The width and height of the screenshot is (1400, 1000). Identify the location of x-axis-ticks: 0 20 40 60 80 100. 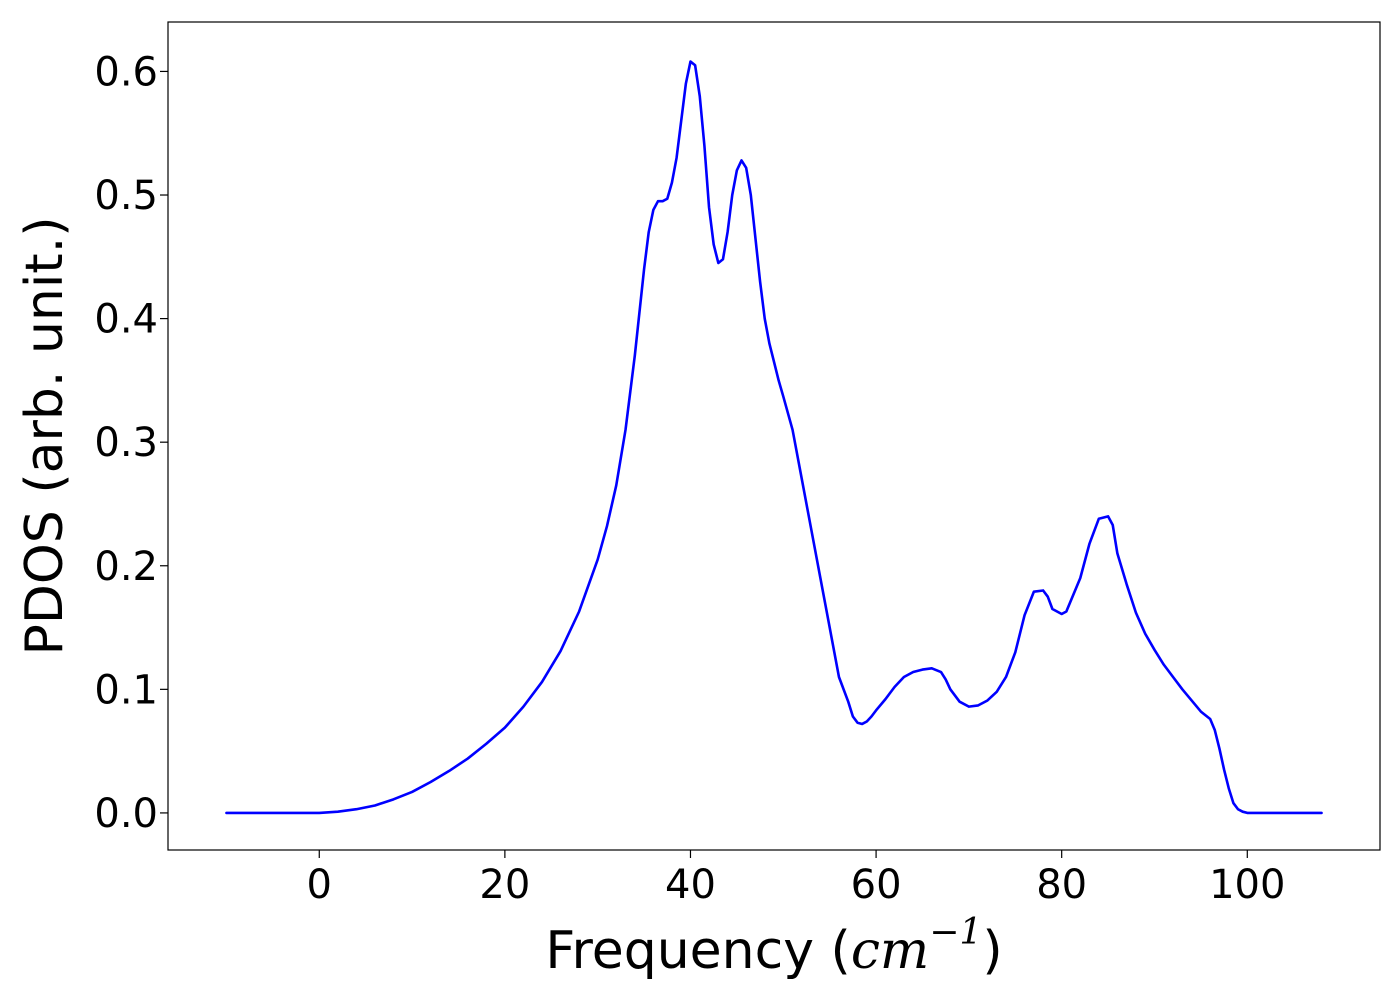
(796, 879).